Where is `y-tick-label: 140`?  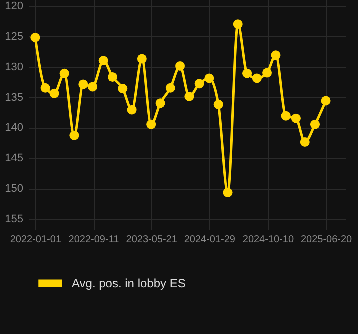 y-tick-label: 140 is located at coordinates (14, 128).